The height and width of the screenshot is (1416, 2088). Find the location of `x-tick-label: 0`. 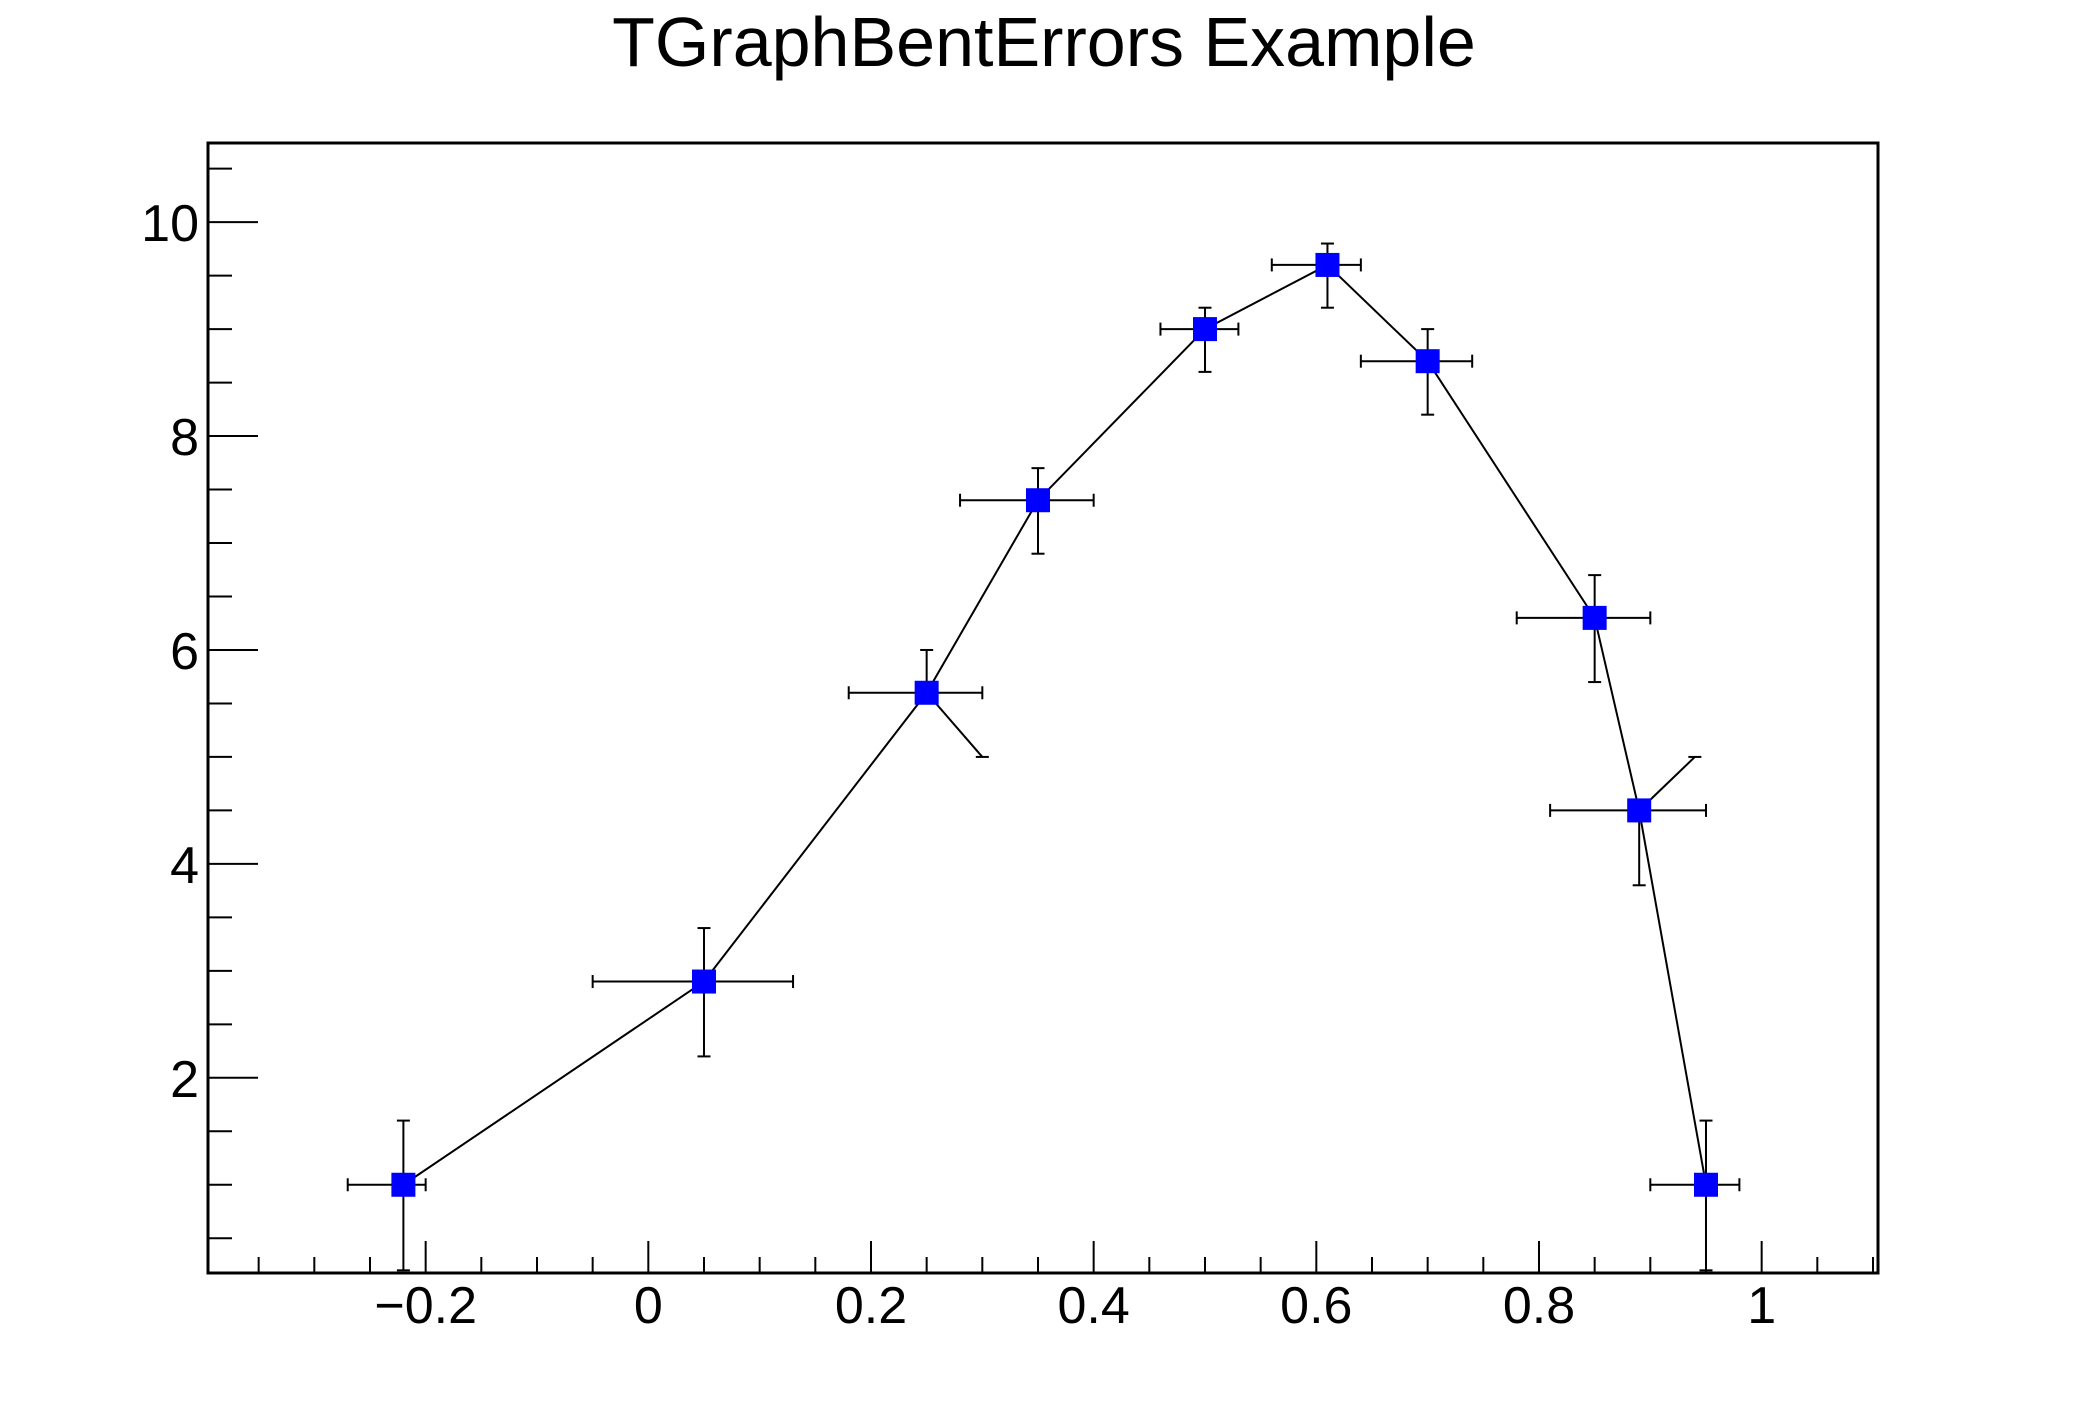

x-tick-label: 0 is located at coordinates (648, 1306).